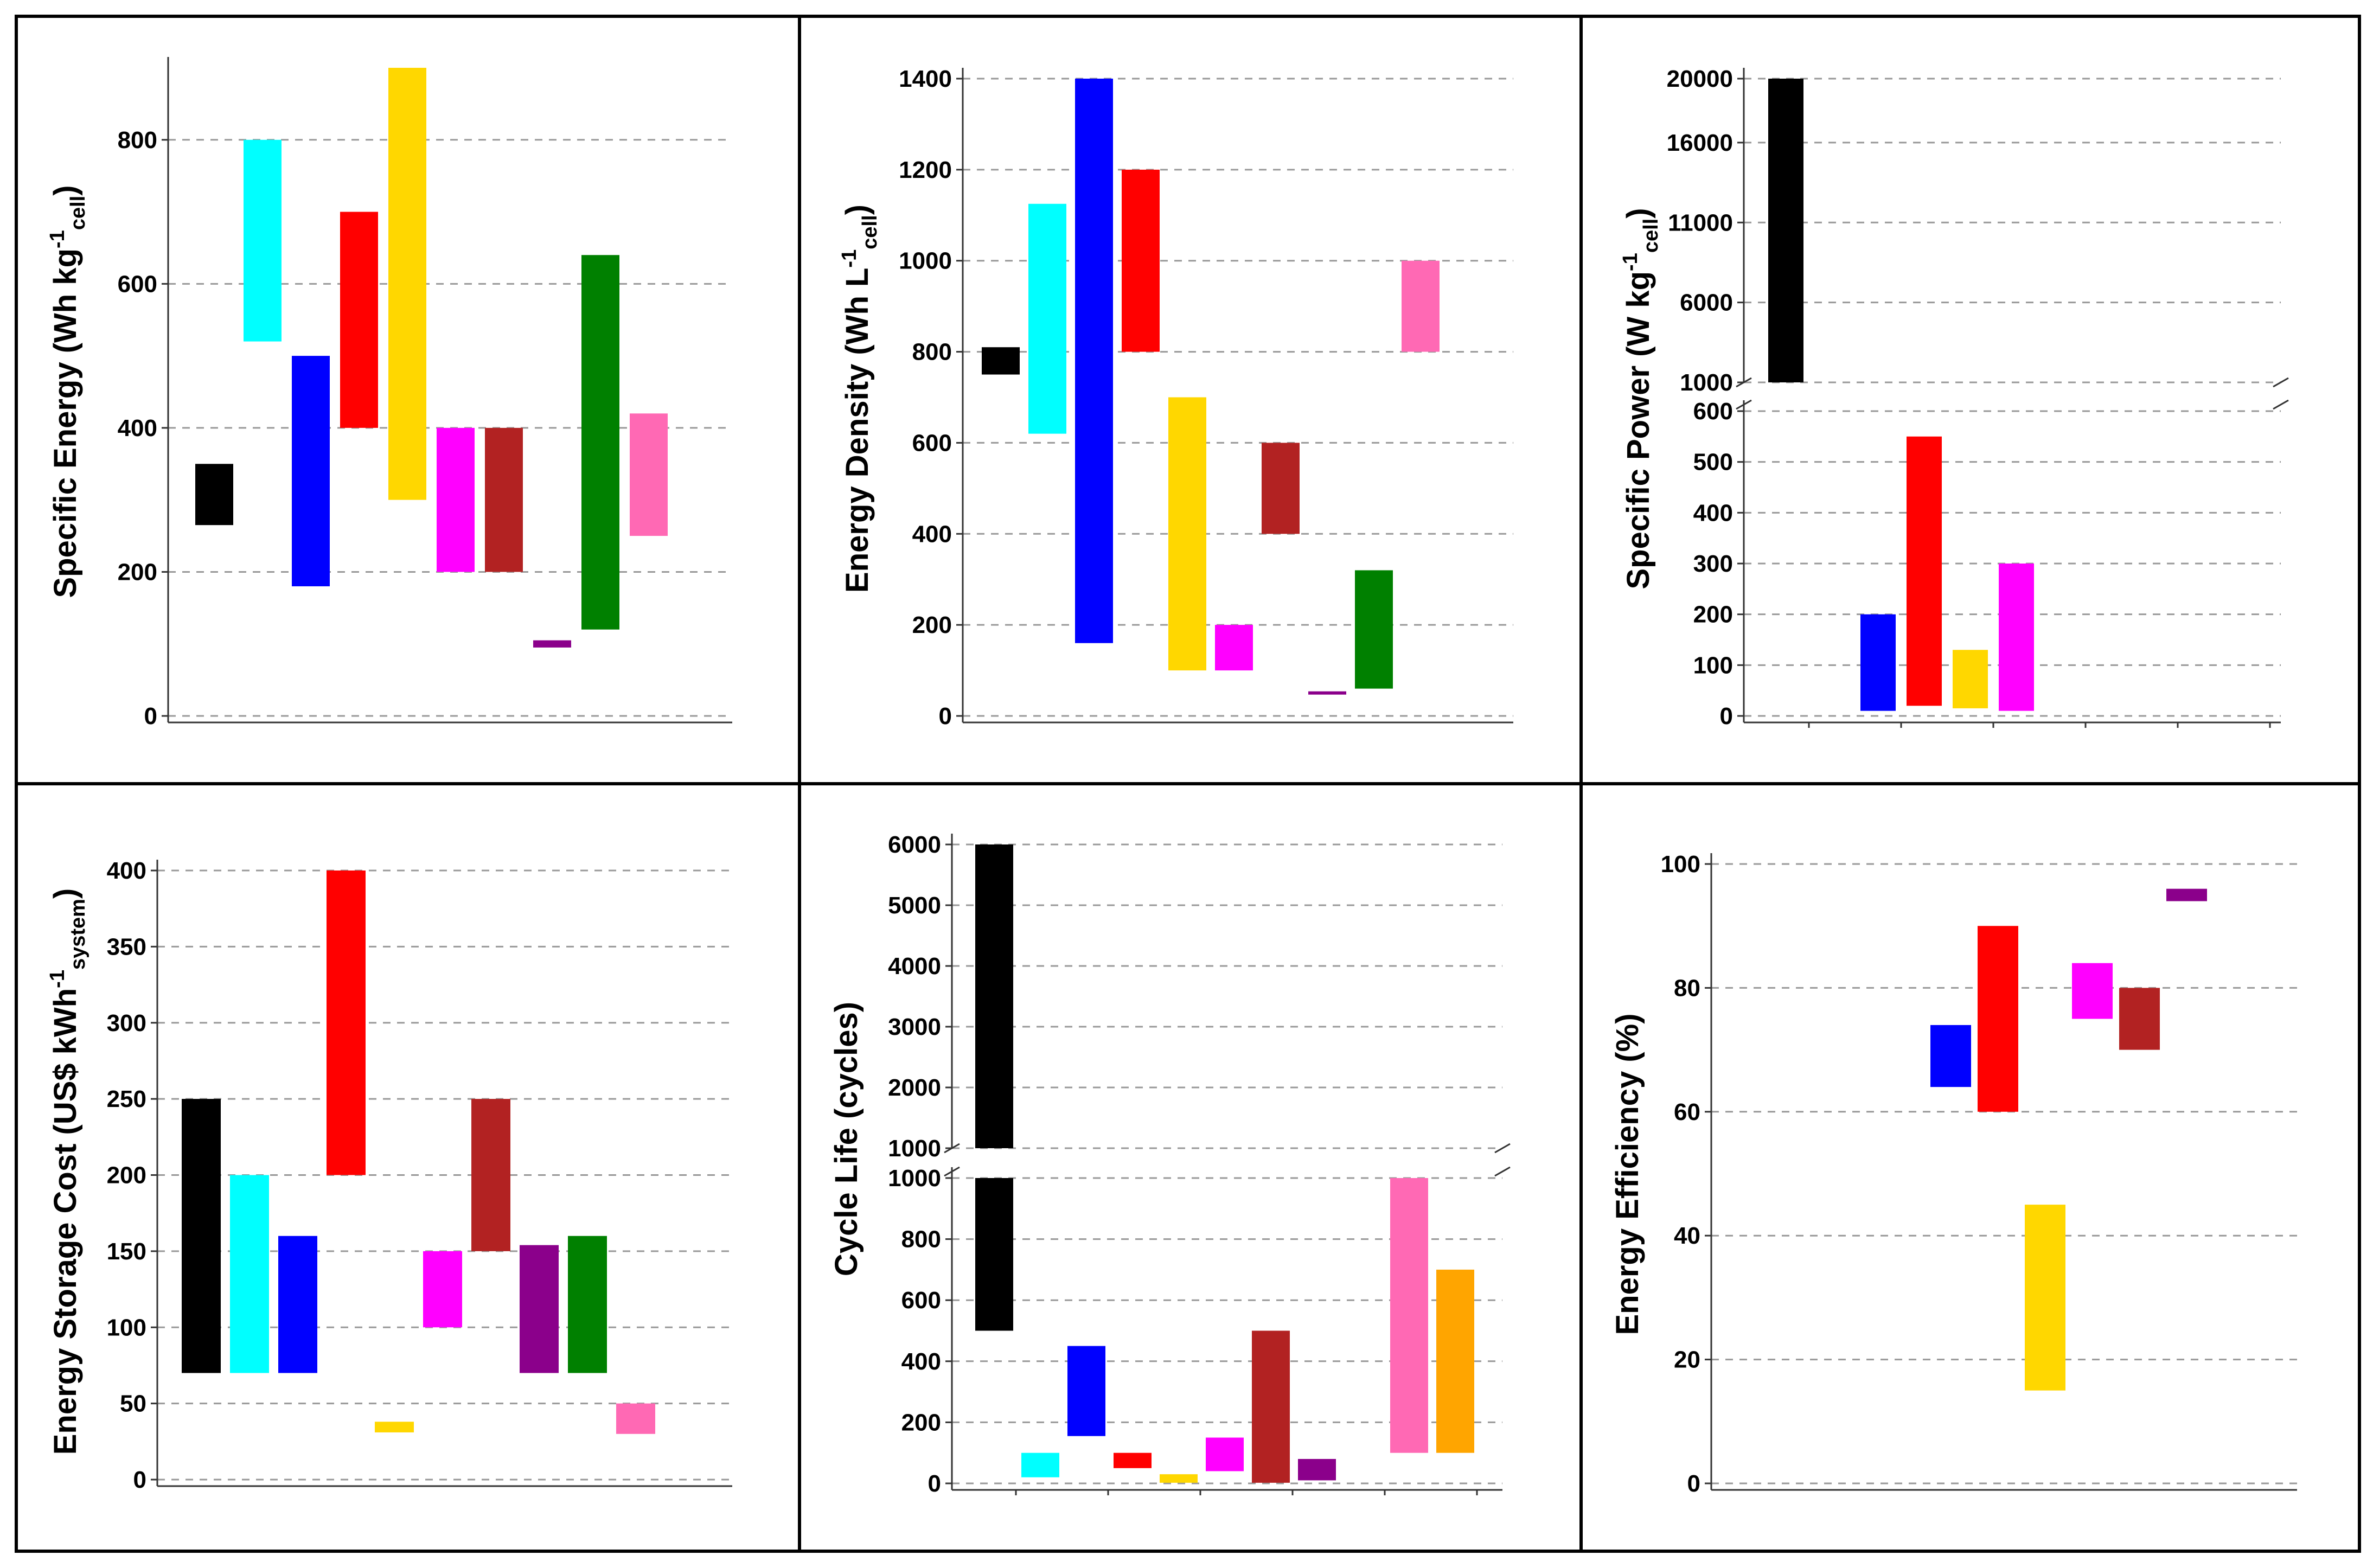 The width and height of the screenshot is (2373, 1568). I want to click on y-tick-label: 4000, so click(914, 966).